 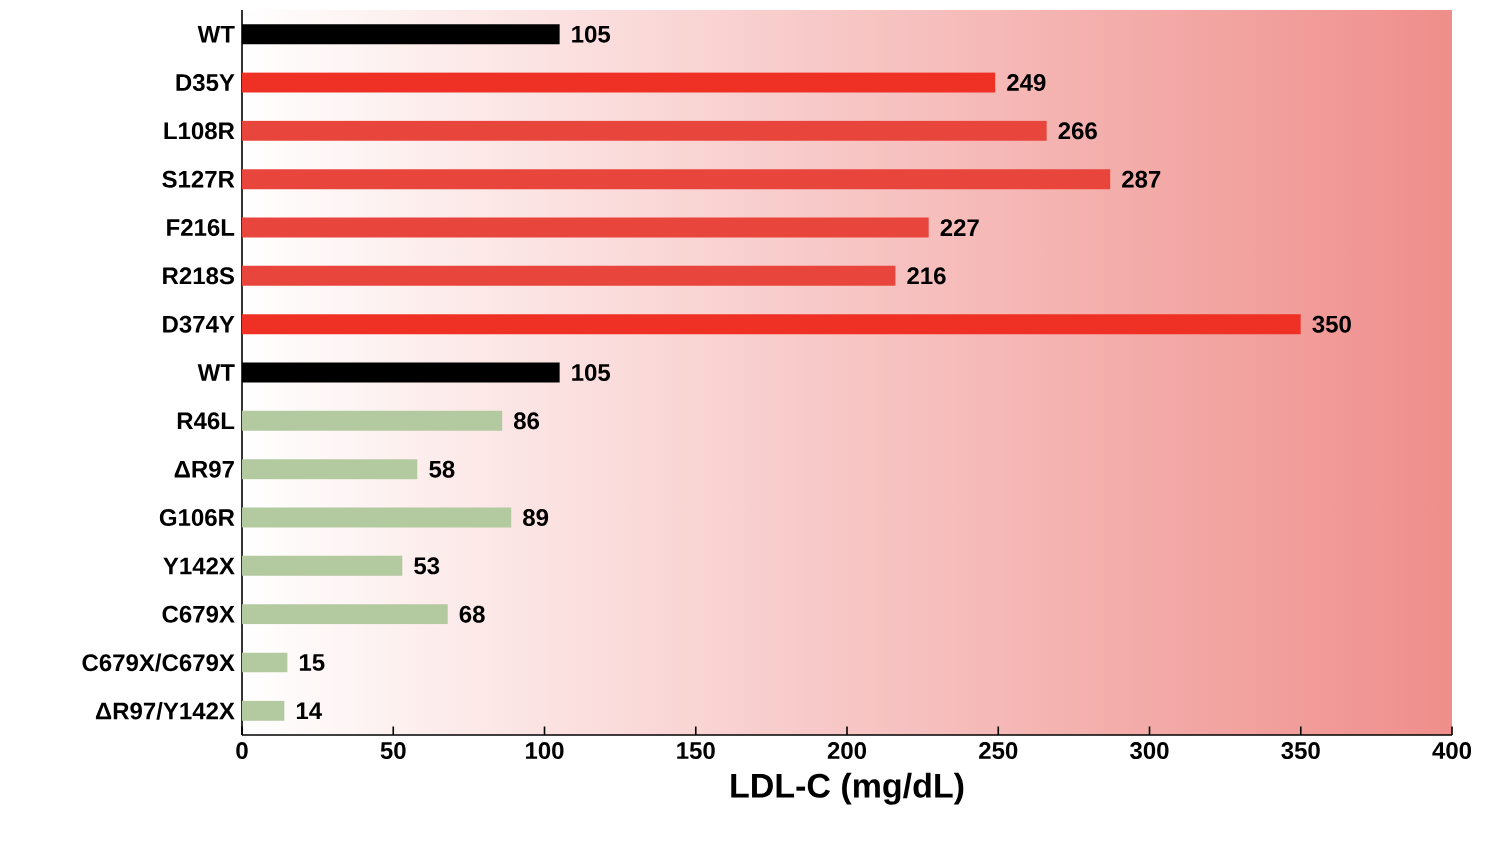 What do you see at coordinates (1026, 82) in the screenshot?
I see `data-label: 249` at bounding box center [1026, 82].